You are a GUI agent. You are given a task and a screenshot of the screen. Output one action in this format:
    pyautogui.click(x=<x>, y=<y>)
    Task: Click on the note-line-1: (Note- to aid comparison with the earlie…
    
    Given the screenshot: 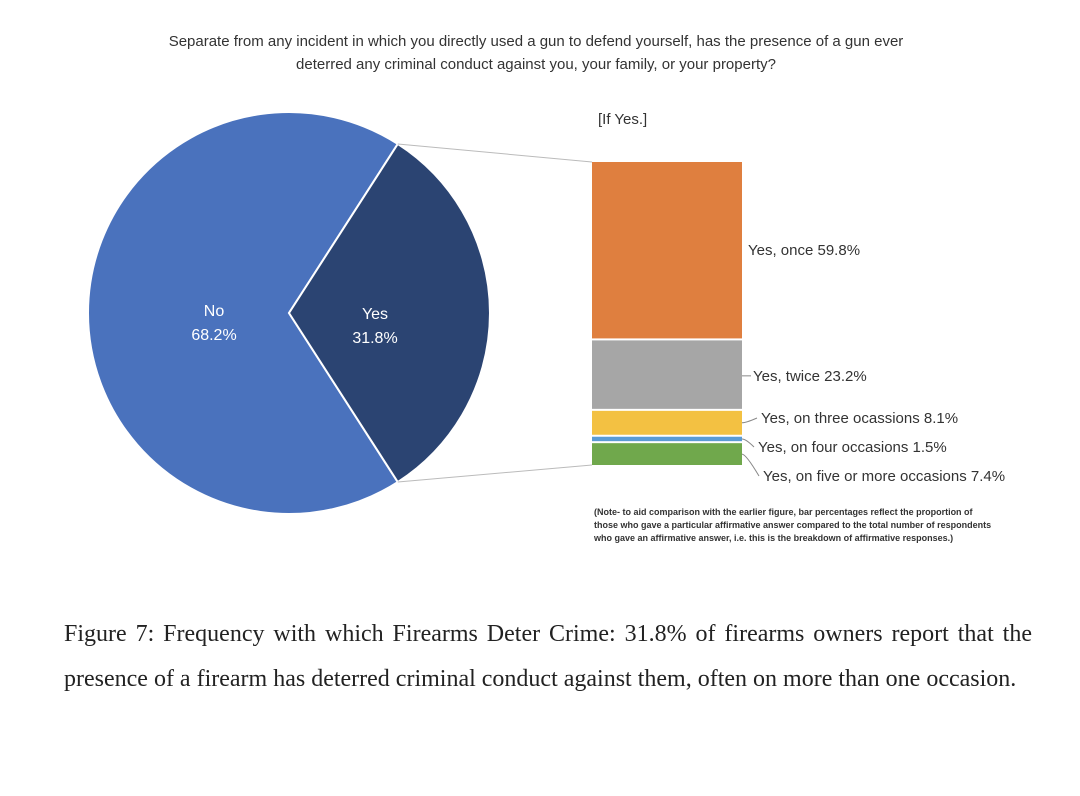 What is the action you would take?
    pyautogui.click(x=784, y=512)
    